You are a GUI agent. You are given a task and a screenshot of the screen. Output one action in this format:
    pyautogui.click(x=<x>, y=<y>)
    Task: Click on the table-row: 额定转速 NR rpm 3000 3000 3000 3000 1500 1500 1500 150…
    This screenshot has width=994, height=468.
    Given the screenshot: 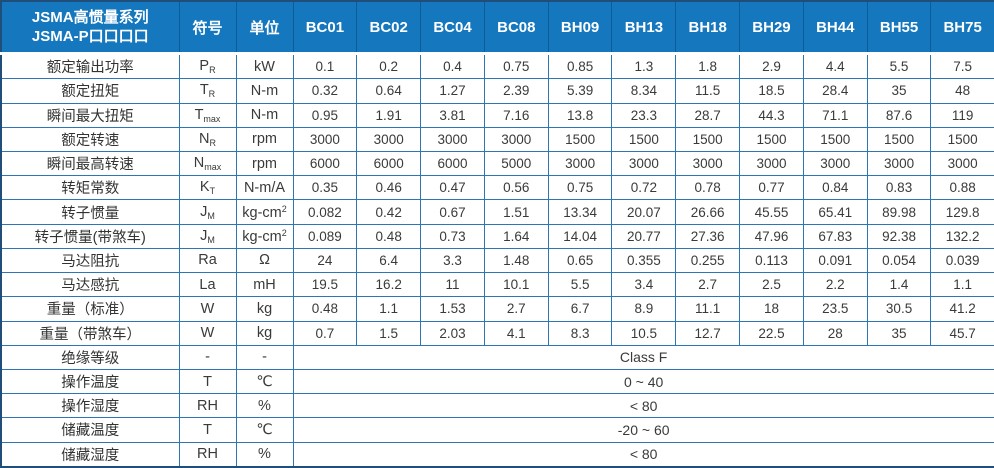 What is the action you would take?
    pyautogui.click(x=497, y=139)
    